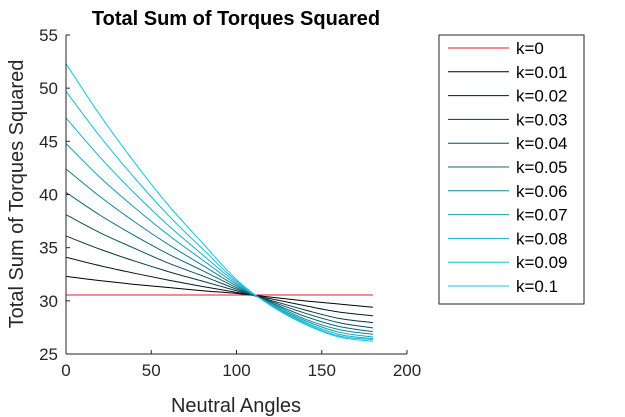 Image resolution: width=625 pixels, height=417 pixels. I want to click on x-tick-label: 200, so click(407, 370).